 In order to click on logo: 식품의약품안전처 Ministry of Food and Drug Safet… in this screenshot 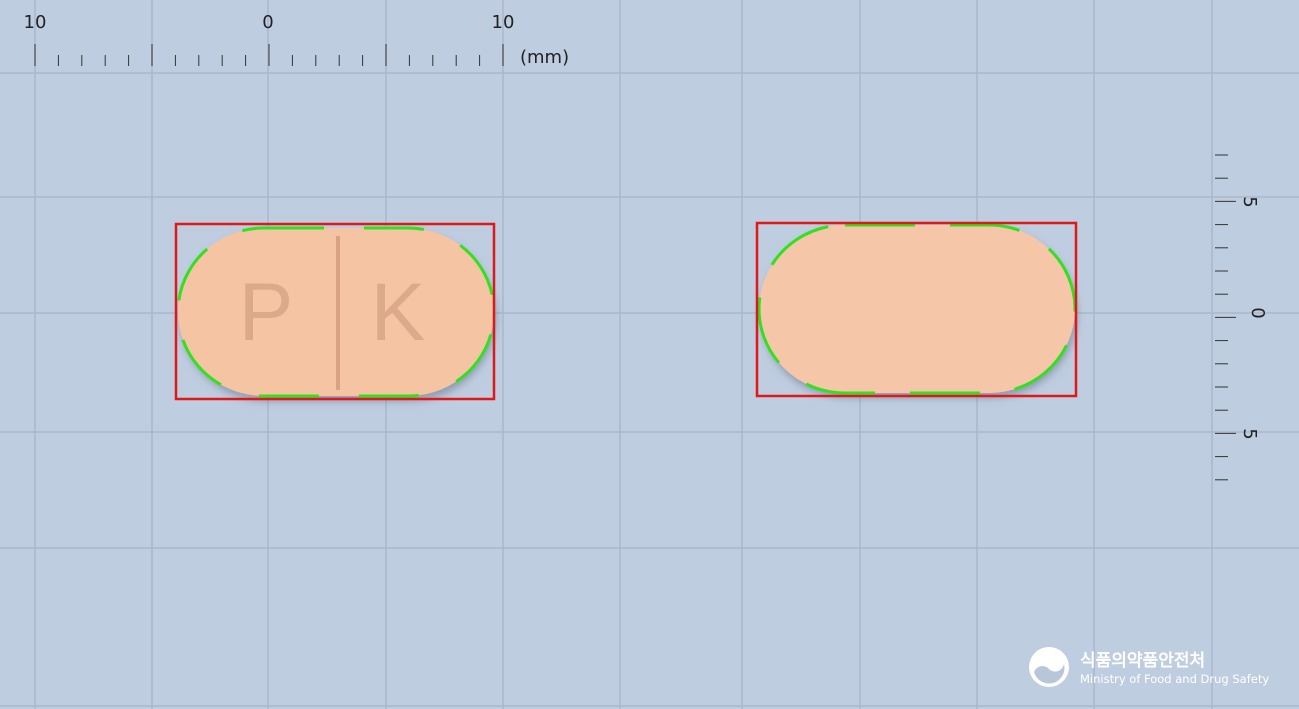, I will do `click(1149, 667)`.